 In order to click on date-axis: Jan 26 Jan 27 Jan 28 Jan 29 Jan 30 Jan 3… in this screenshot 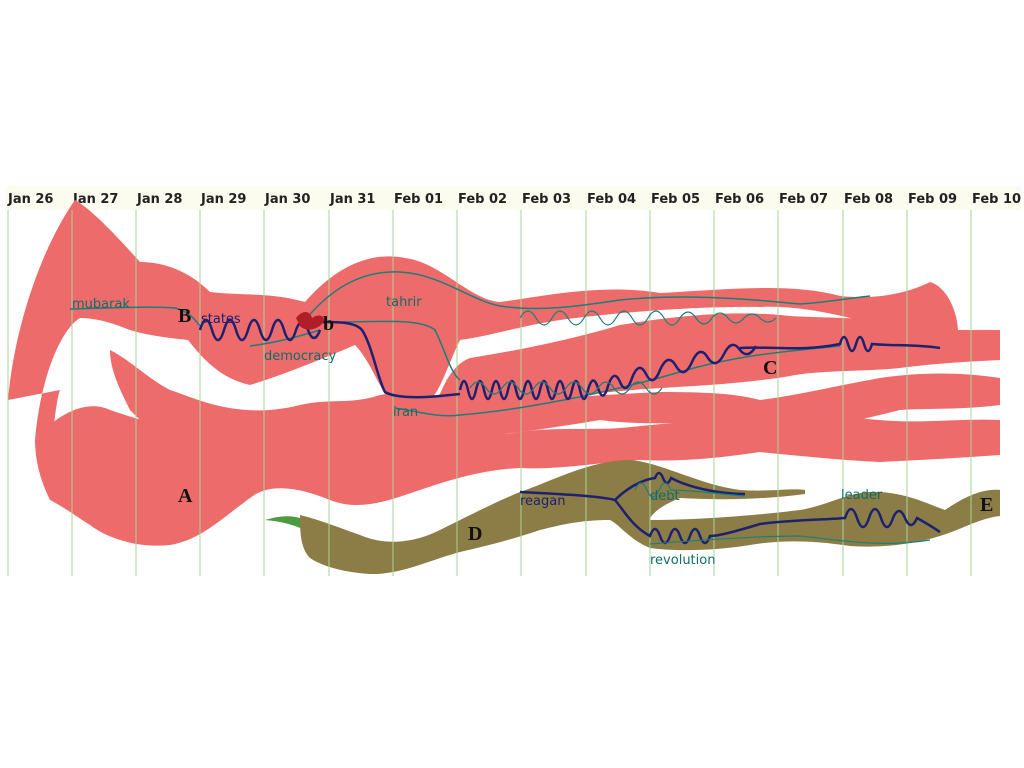, I will do `click(514, 199)`.